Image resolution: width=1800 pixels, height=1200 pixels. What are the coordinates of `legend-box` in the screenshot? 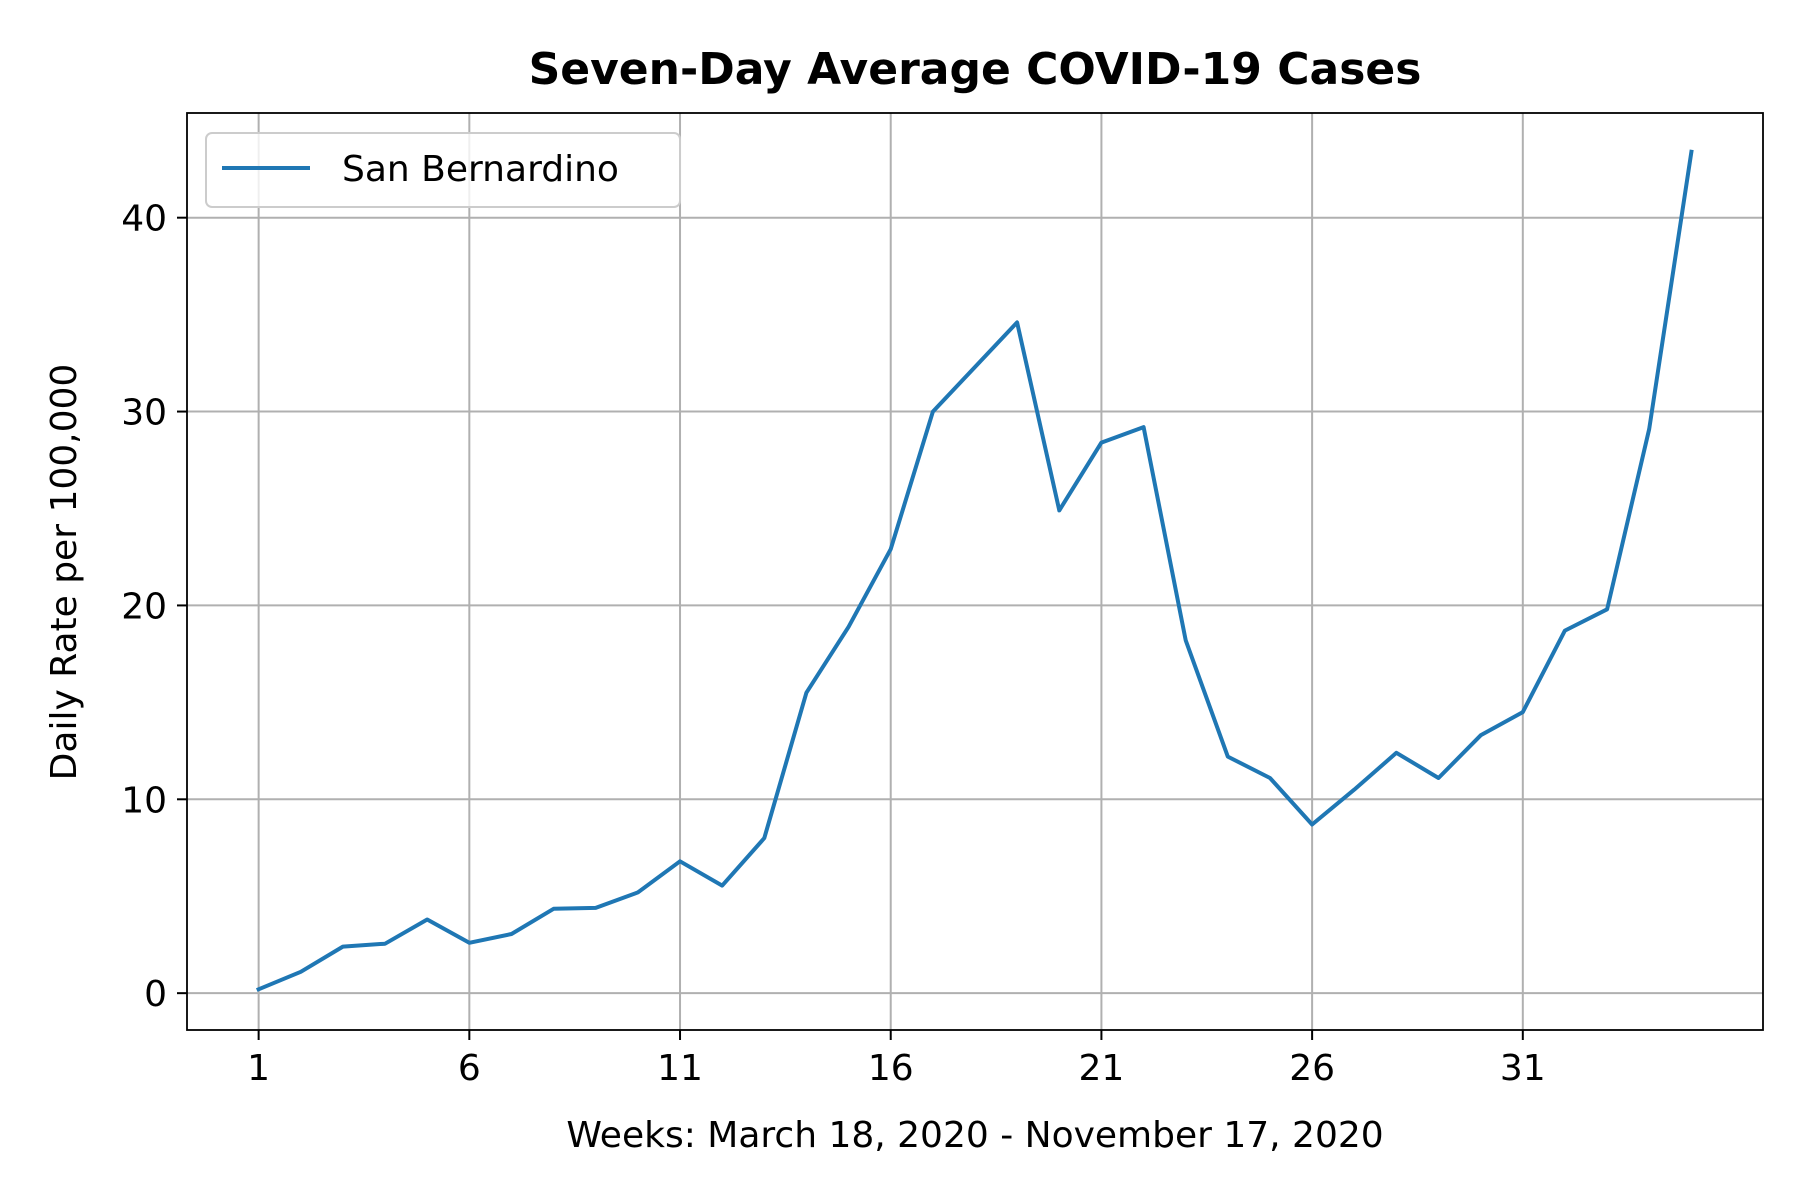 It's located at (443, 170).